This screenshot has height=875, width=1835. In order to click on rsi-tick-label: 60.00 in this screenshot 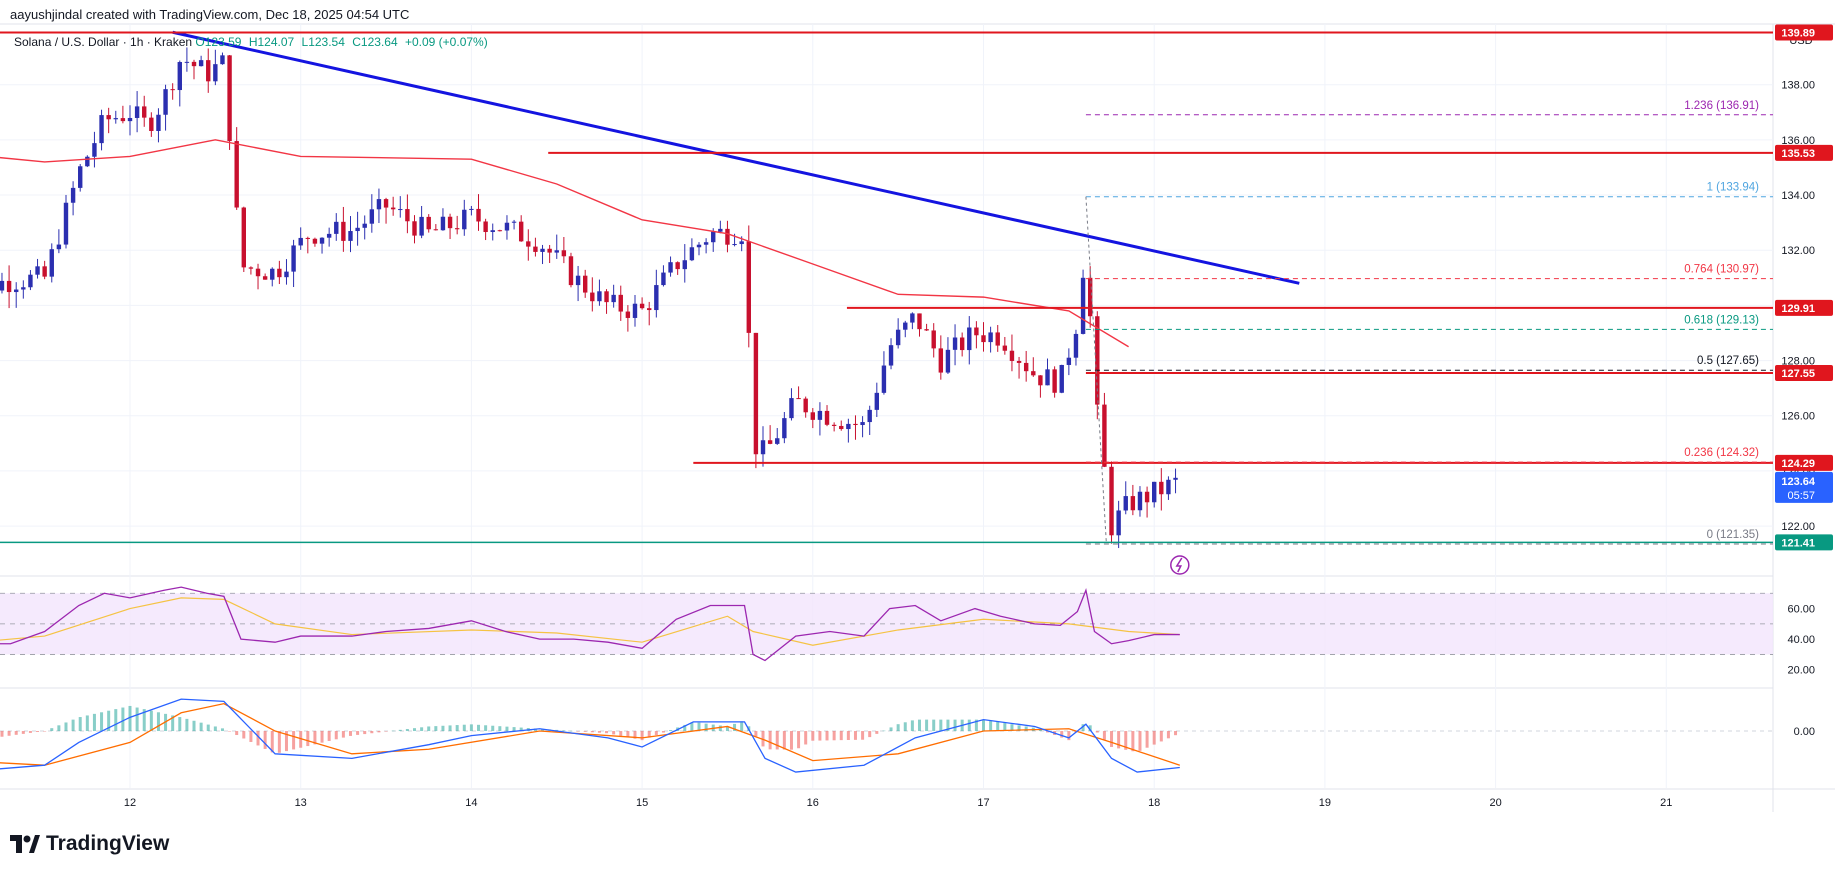, I will do `click(1801, 610)`.